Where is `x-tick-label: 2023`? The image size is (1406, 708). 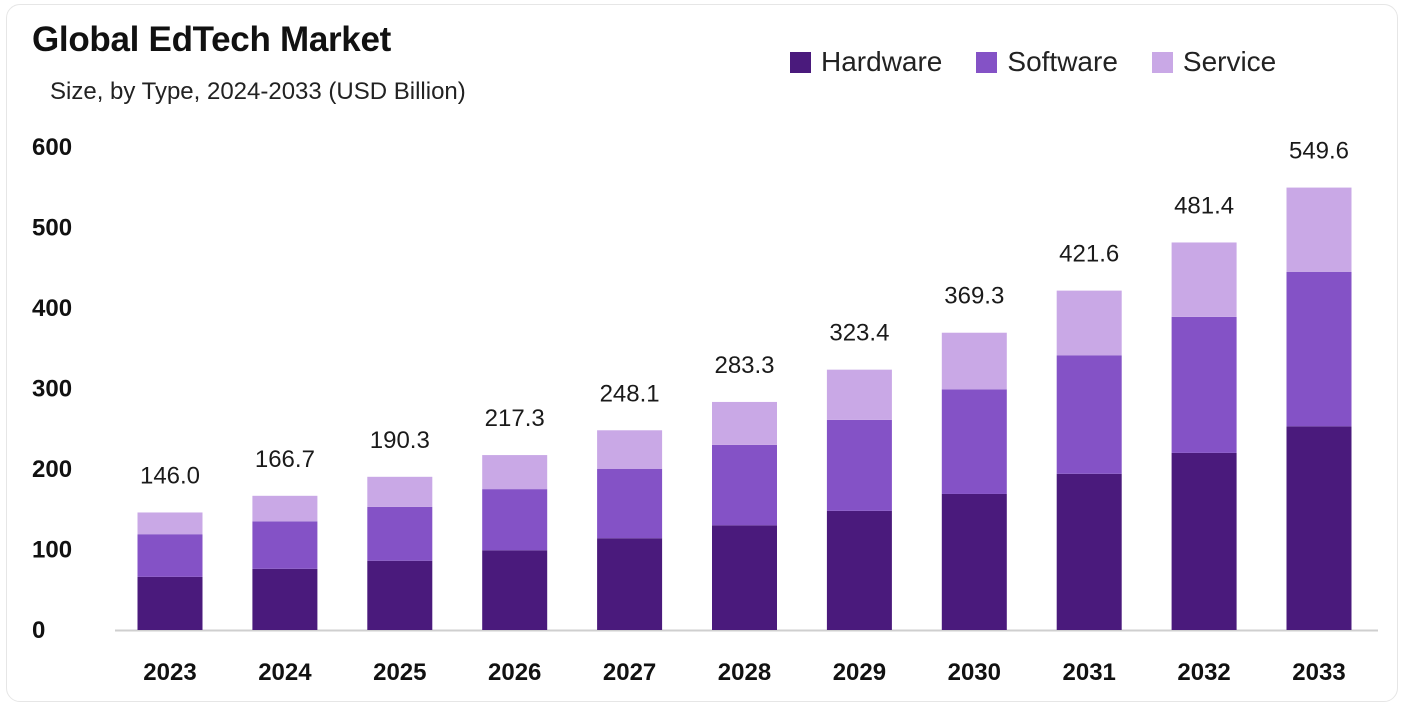
x-tick-label: 2023 is located at coordinates (169, 672).